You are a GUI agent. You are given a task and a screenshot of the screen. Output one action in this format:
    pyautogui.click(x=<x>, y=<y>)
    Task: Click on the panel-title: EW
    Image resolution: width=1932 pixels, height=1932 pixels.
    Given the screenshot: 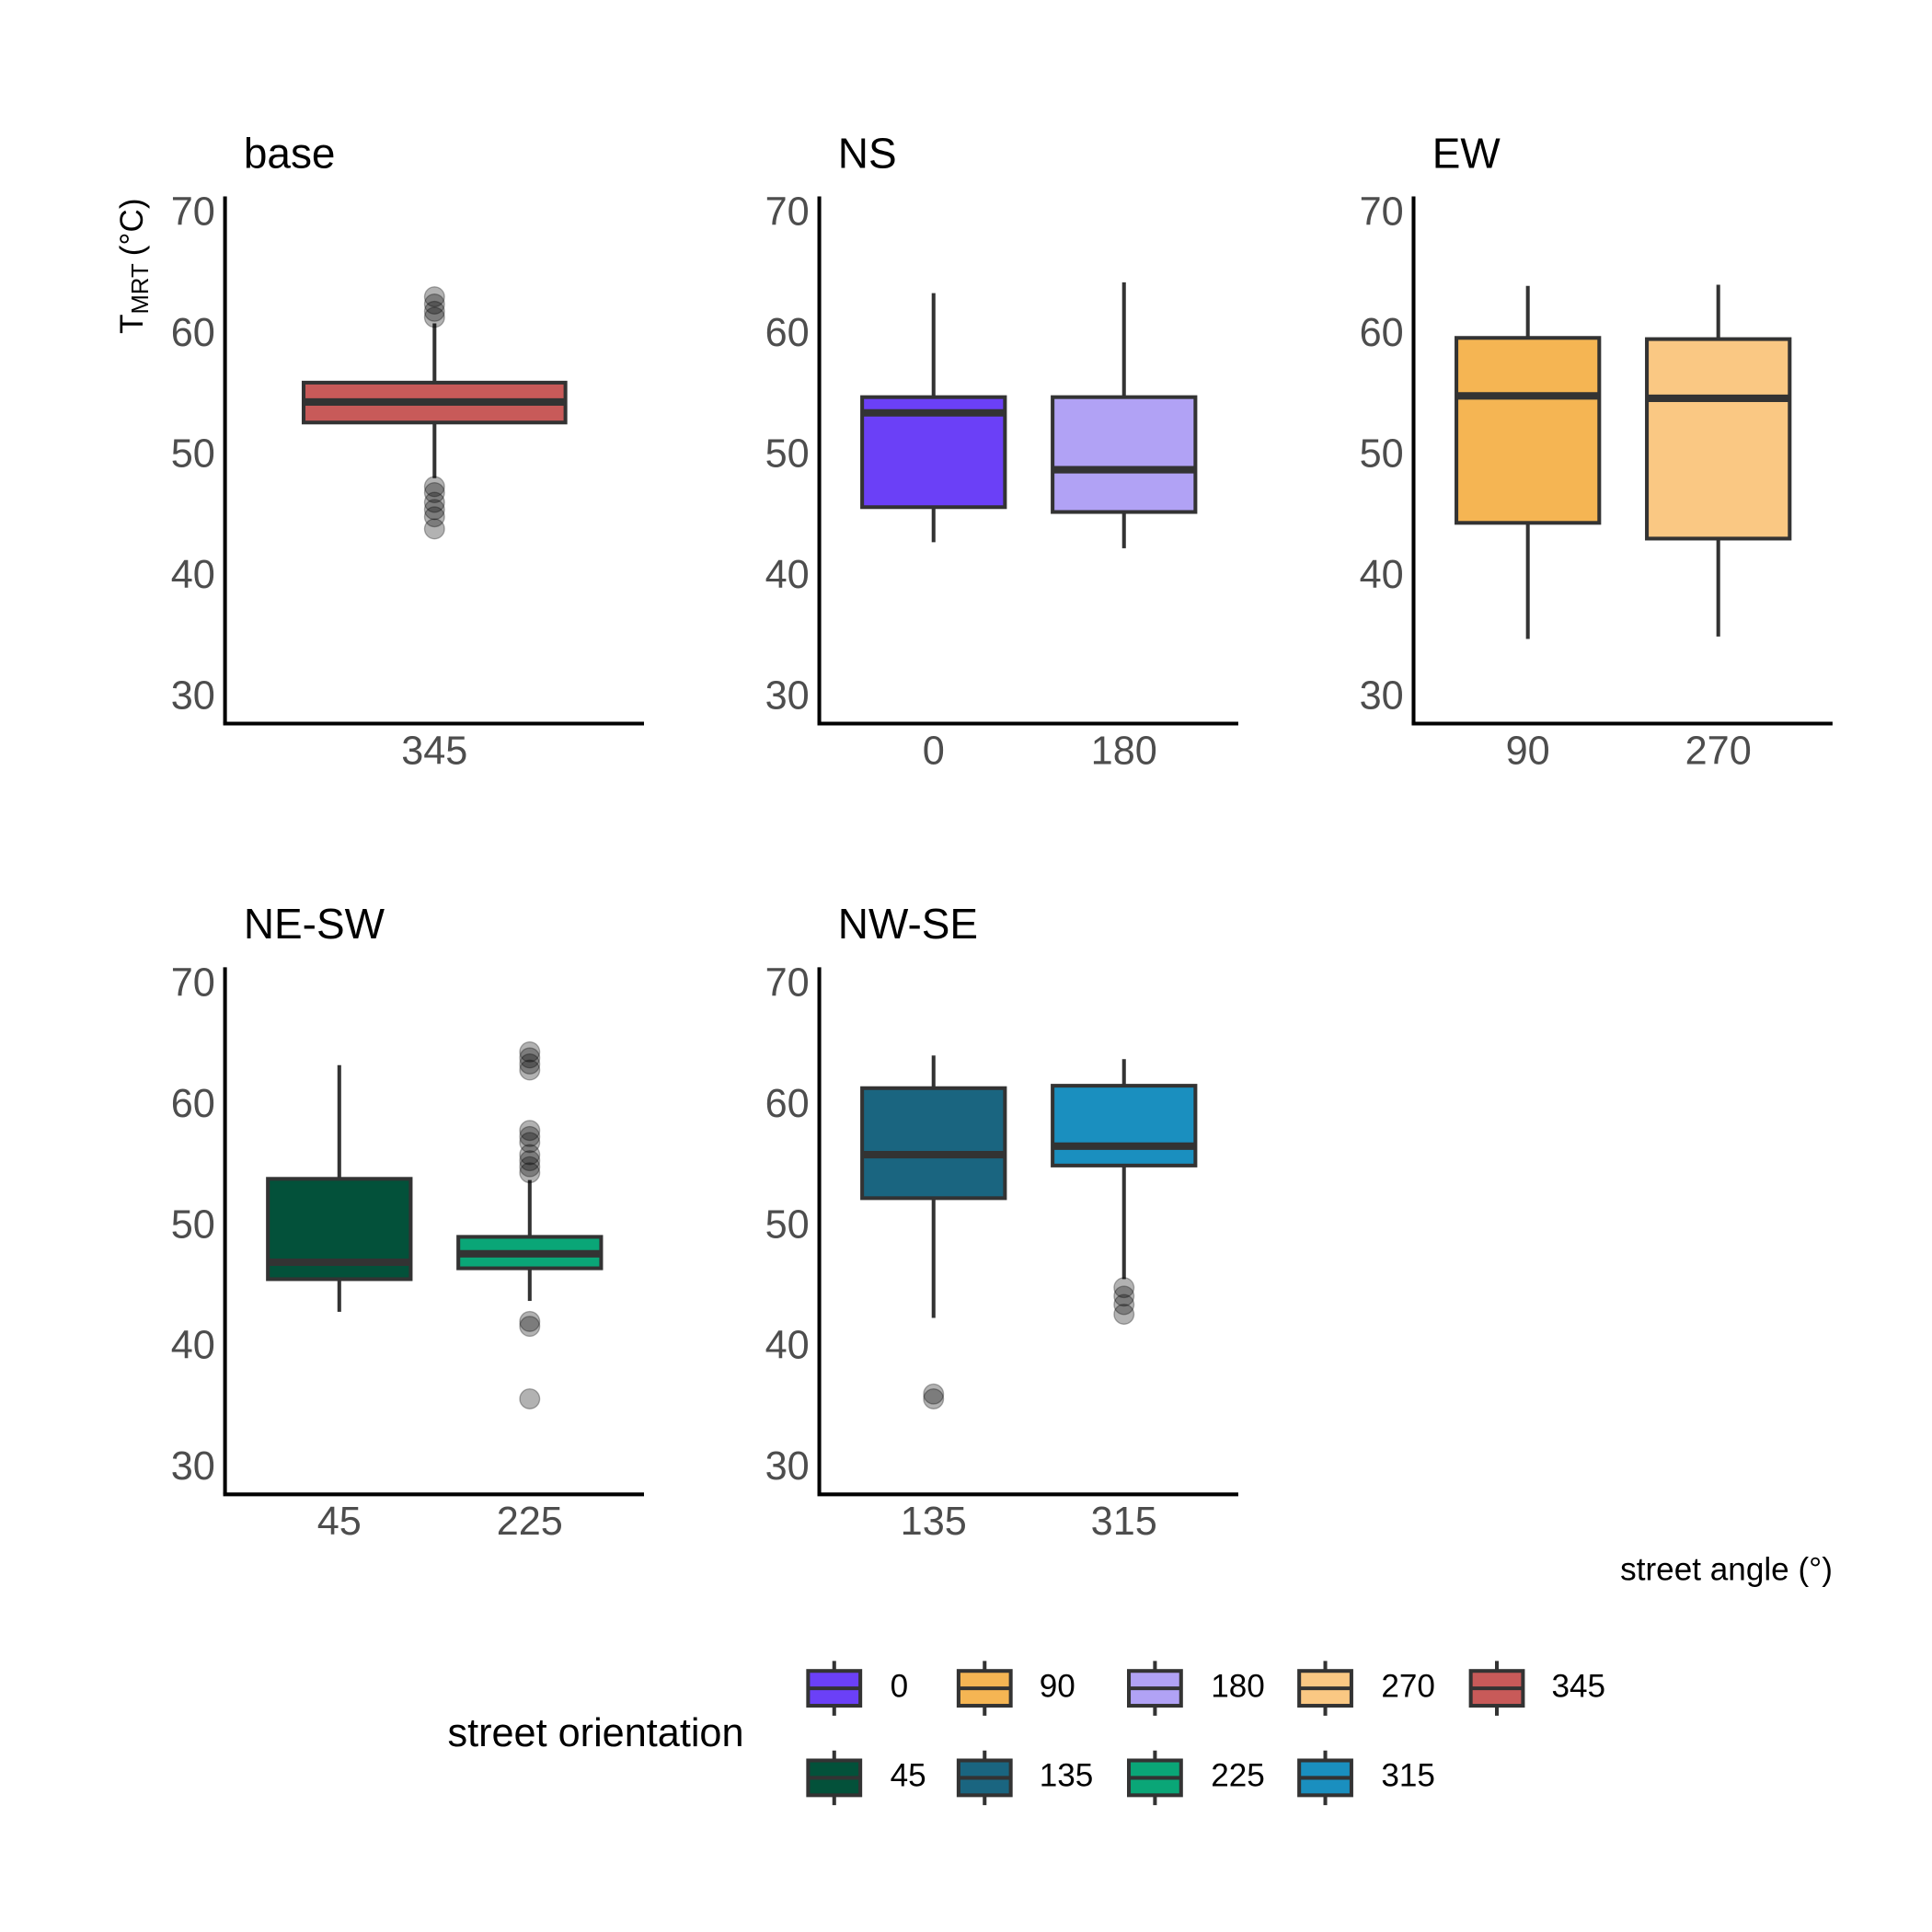 What is the action you would take?
    pyautogui.click(x=1466, y=153)
    